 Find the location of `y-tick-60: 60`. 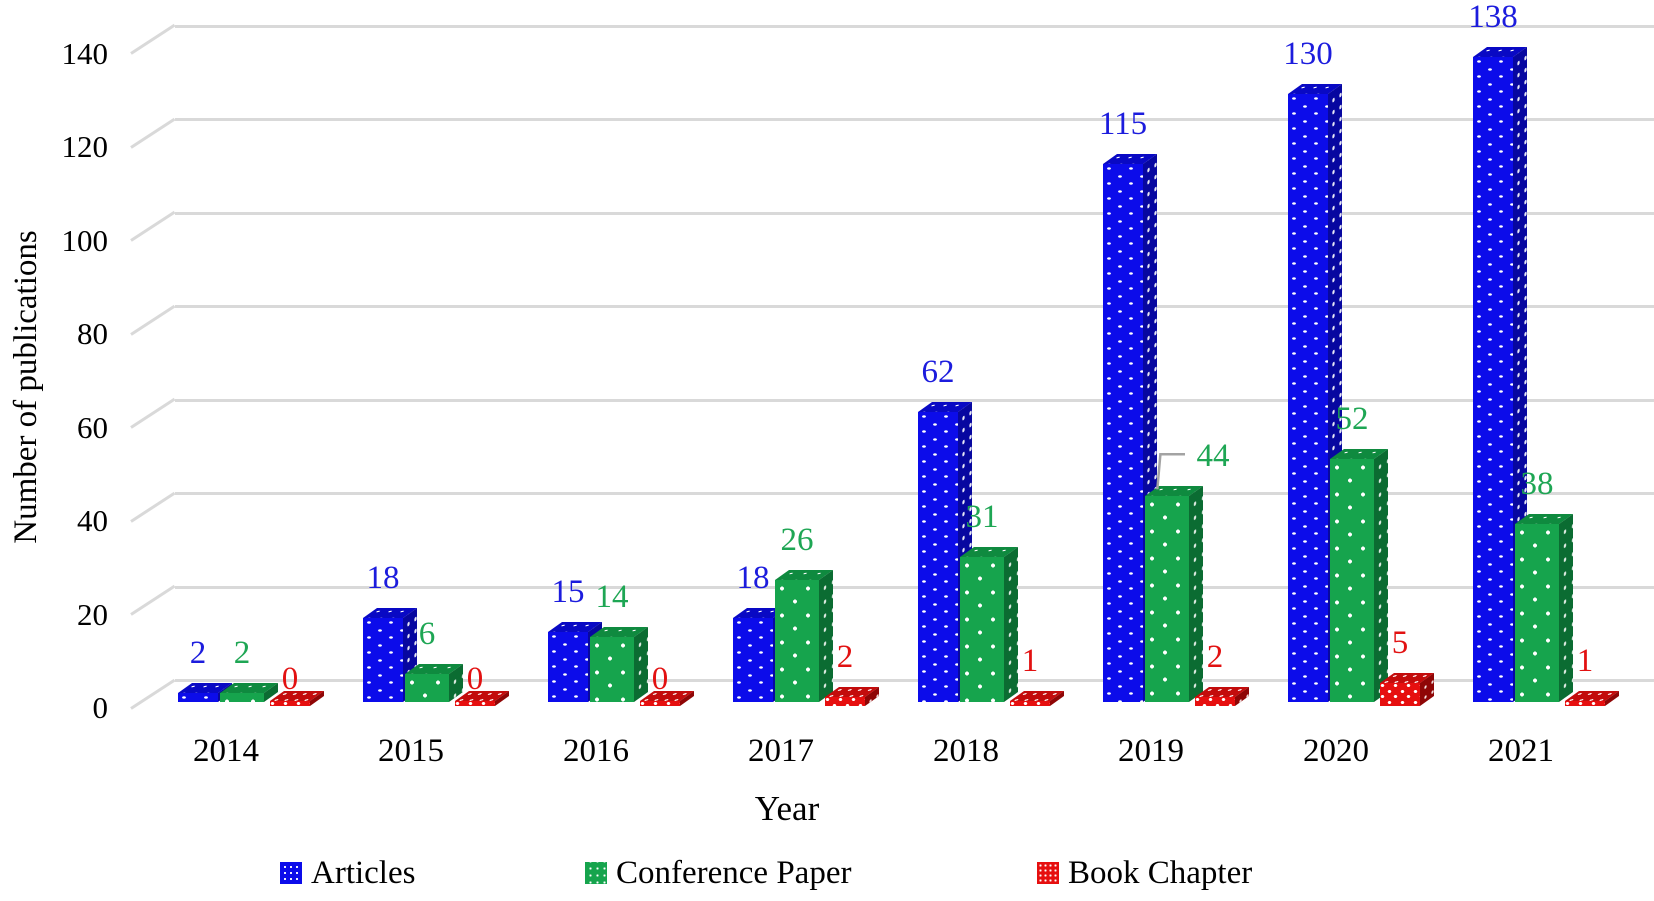

y-tick-60: 60 is located at coordinates (92, 427).